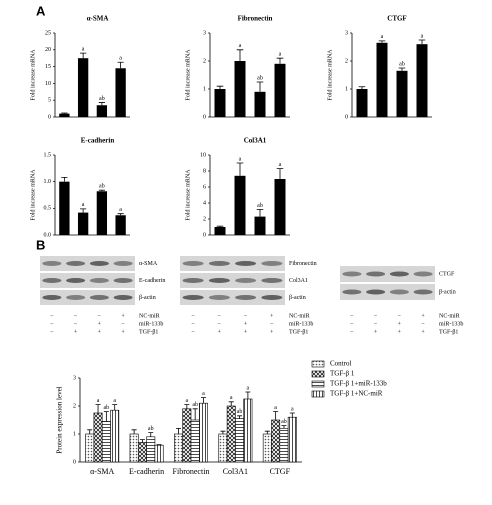 This screenshot has height=505, width=492. What do you see at coordinates (447, 274) in the screenshot?
I see `blot-label: CTGF` at bounding box center [447, 274].